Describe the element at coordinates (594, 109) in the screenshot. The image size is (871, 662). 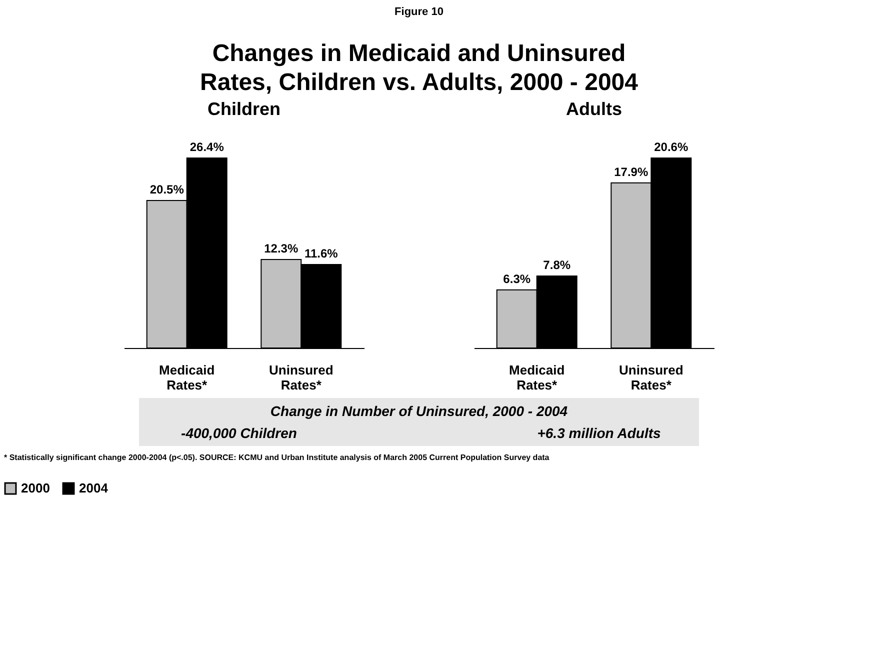
I see `chart-subtitle: Adults` at that location.